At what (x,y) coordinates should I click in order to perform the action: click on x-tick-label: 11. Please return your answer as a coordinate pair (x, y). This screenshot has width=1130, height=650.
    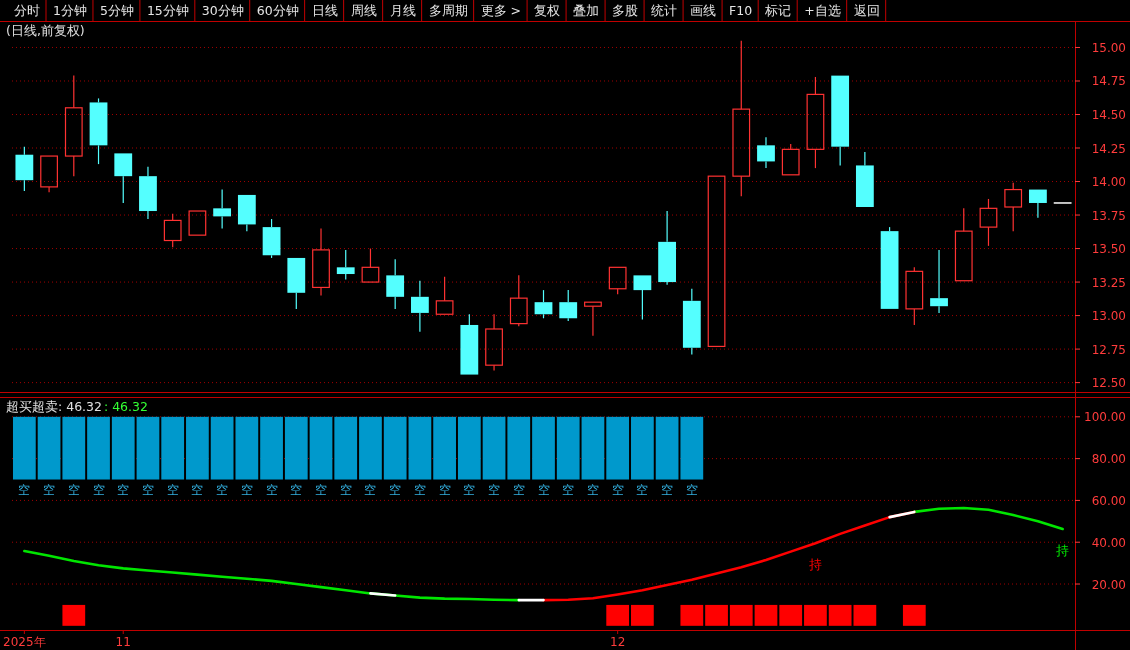
    Looking at the image, I should click on (123, 642).